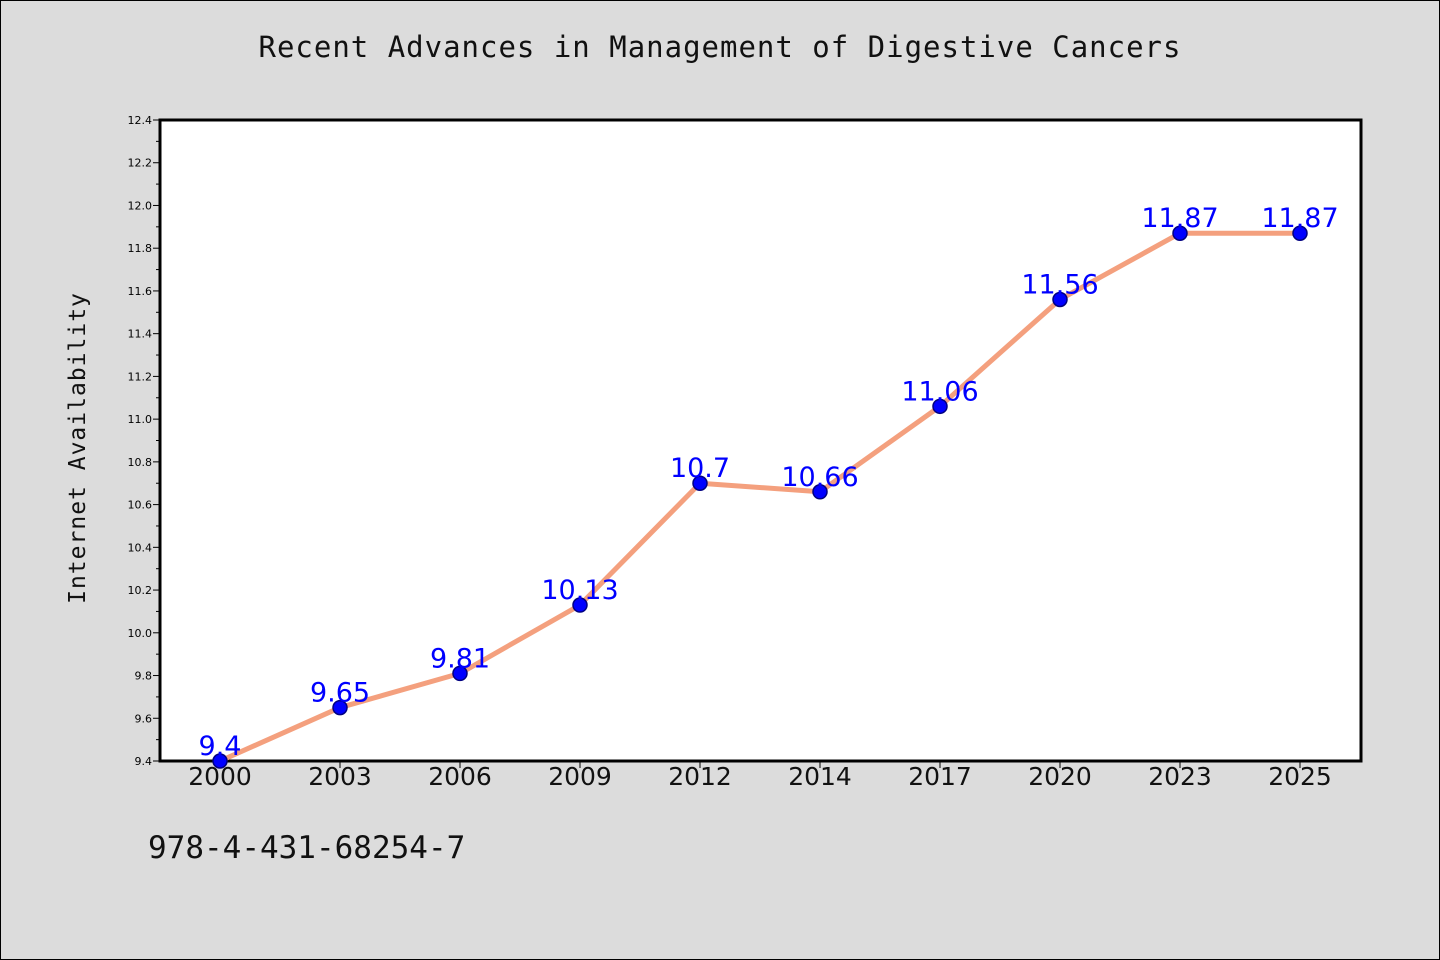 The image size is (1440, 960). I want to click on y-tick-label: 12.2, so click(140, 163).